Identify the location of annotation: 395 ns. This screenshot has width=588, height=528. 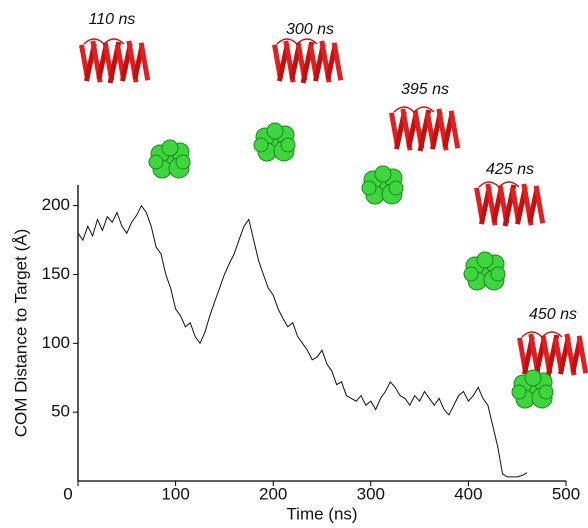
(425, 89).